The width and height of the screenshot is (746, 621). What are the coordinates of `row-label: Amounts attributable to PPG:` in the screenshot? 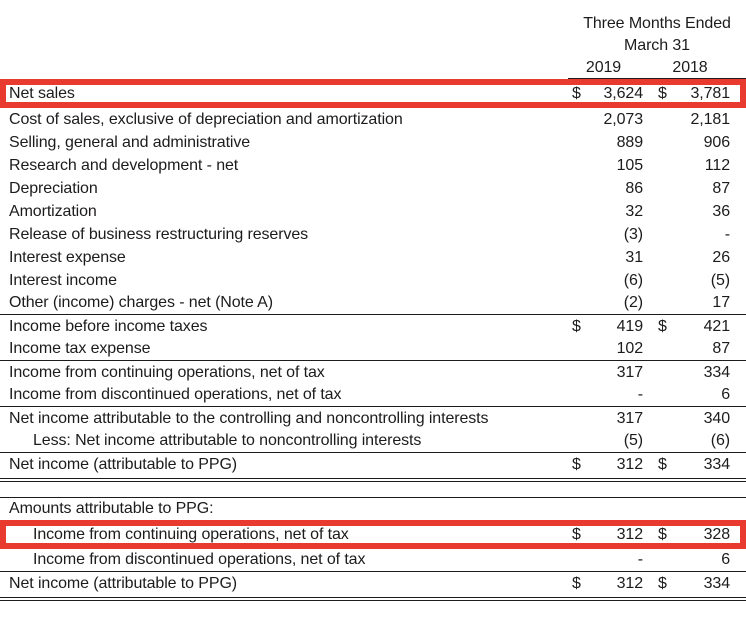 It's located at (111, 508).